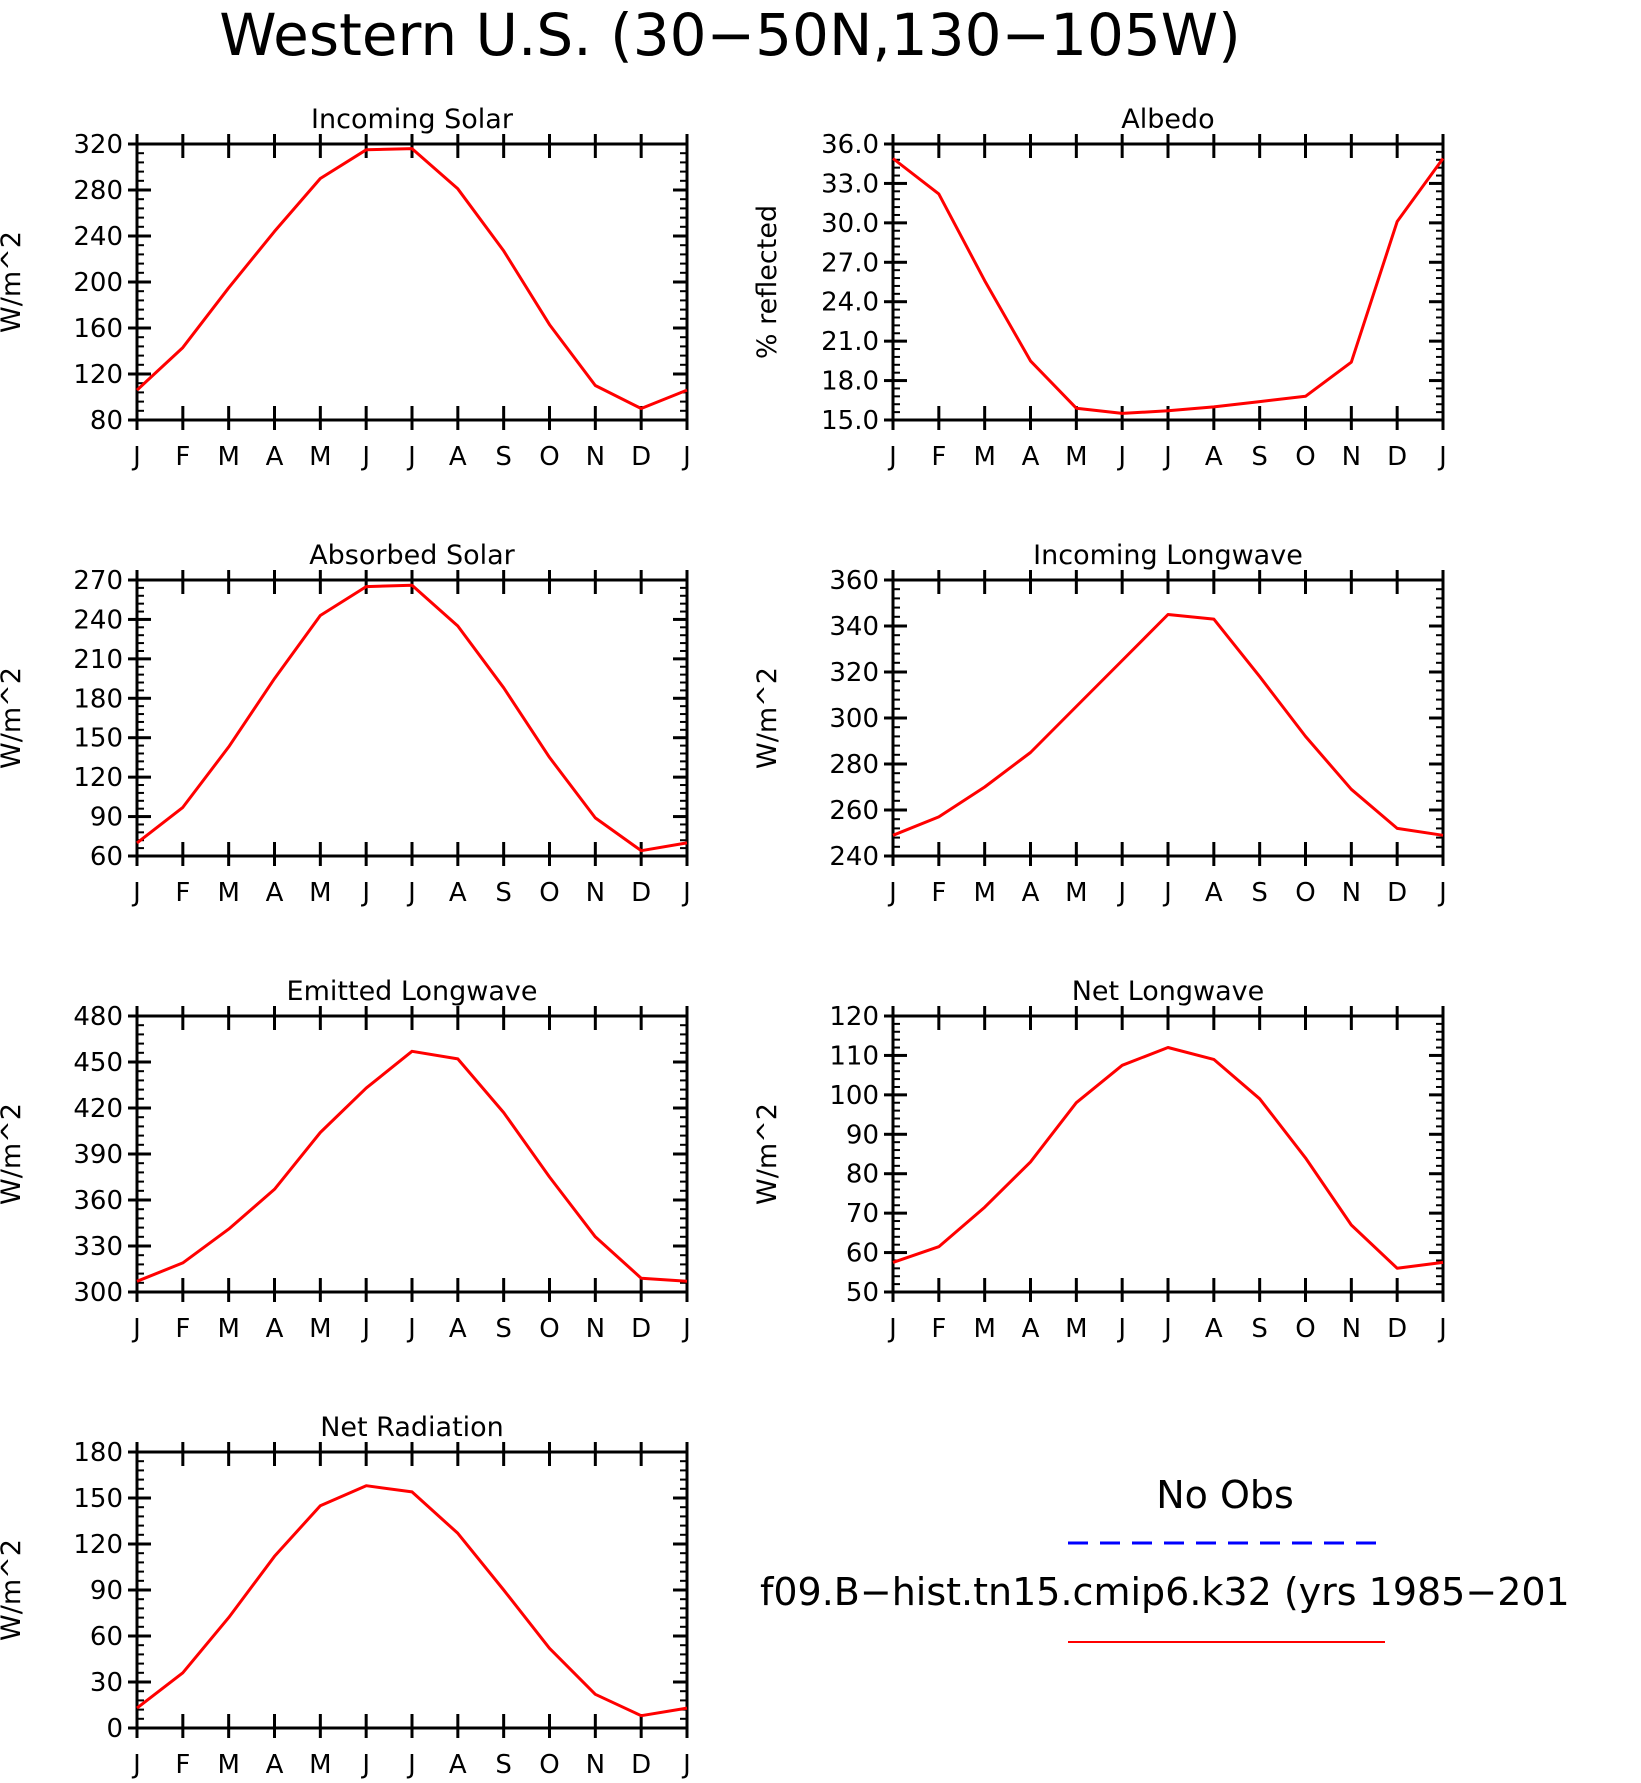 The height and width of the screenshot is (1783, 1641). I want to click on panel-title: Absorbed Solar, so click(412, 555).